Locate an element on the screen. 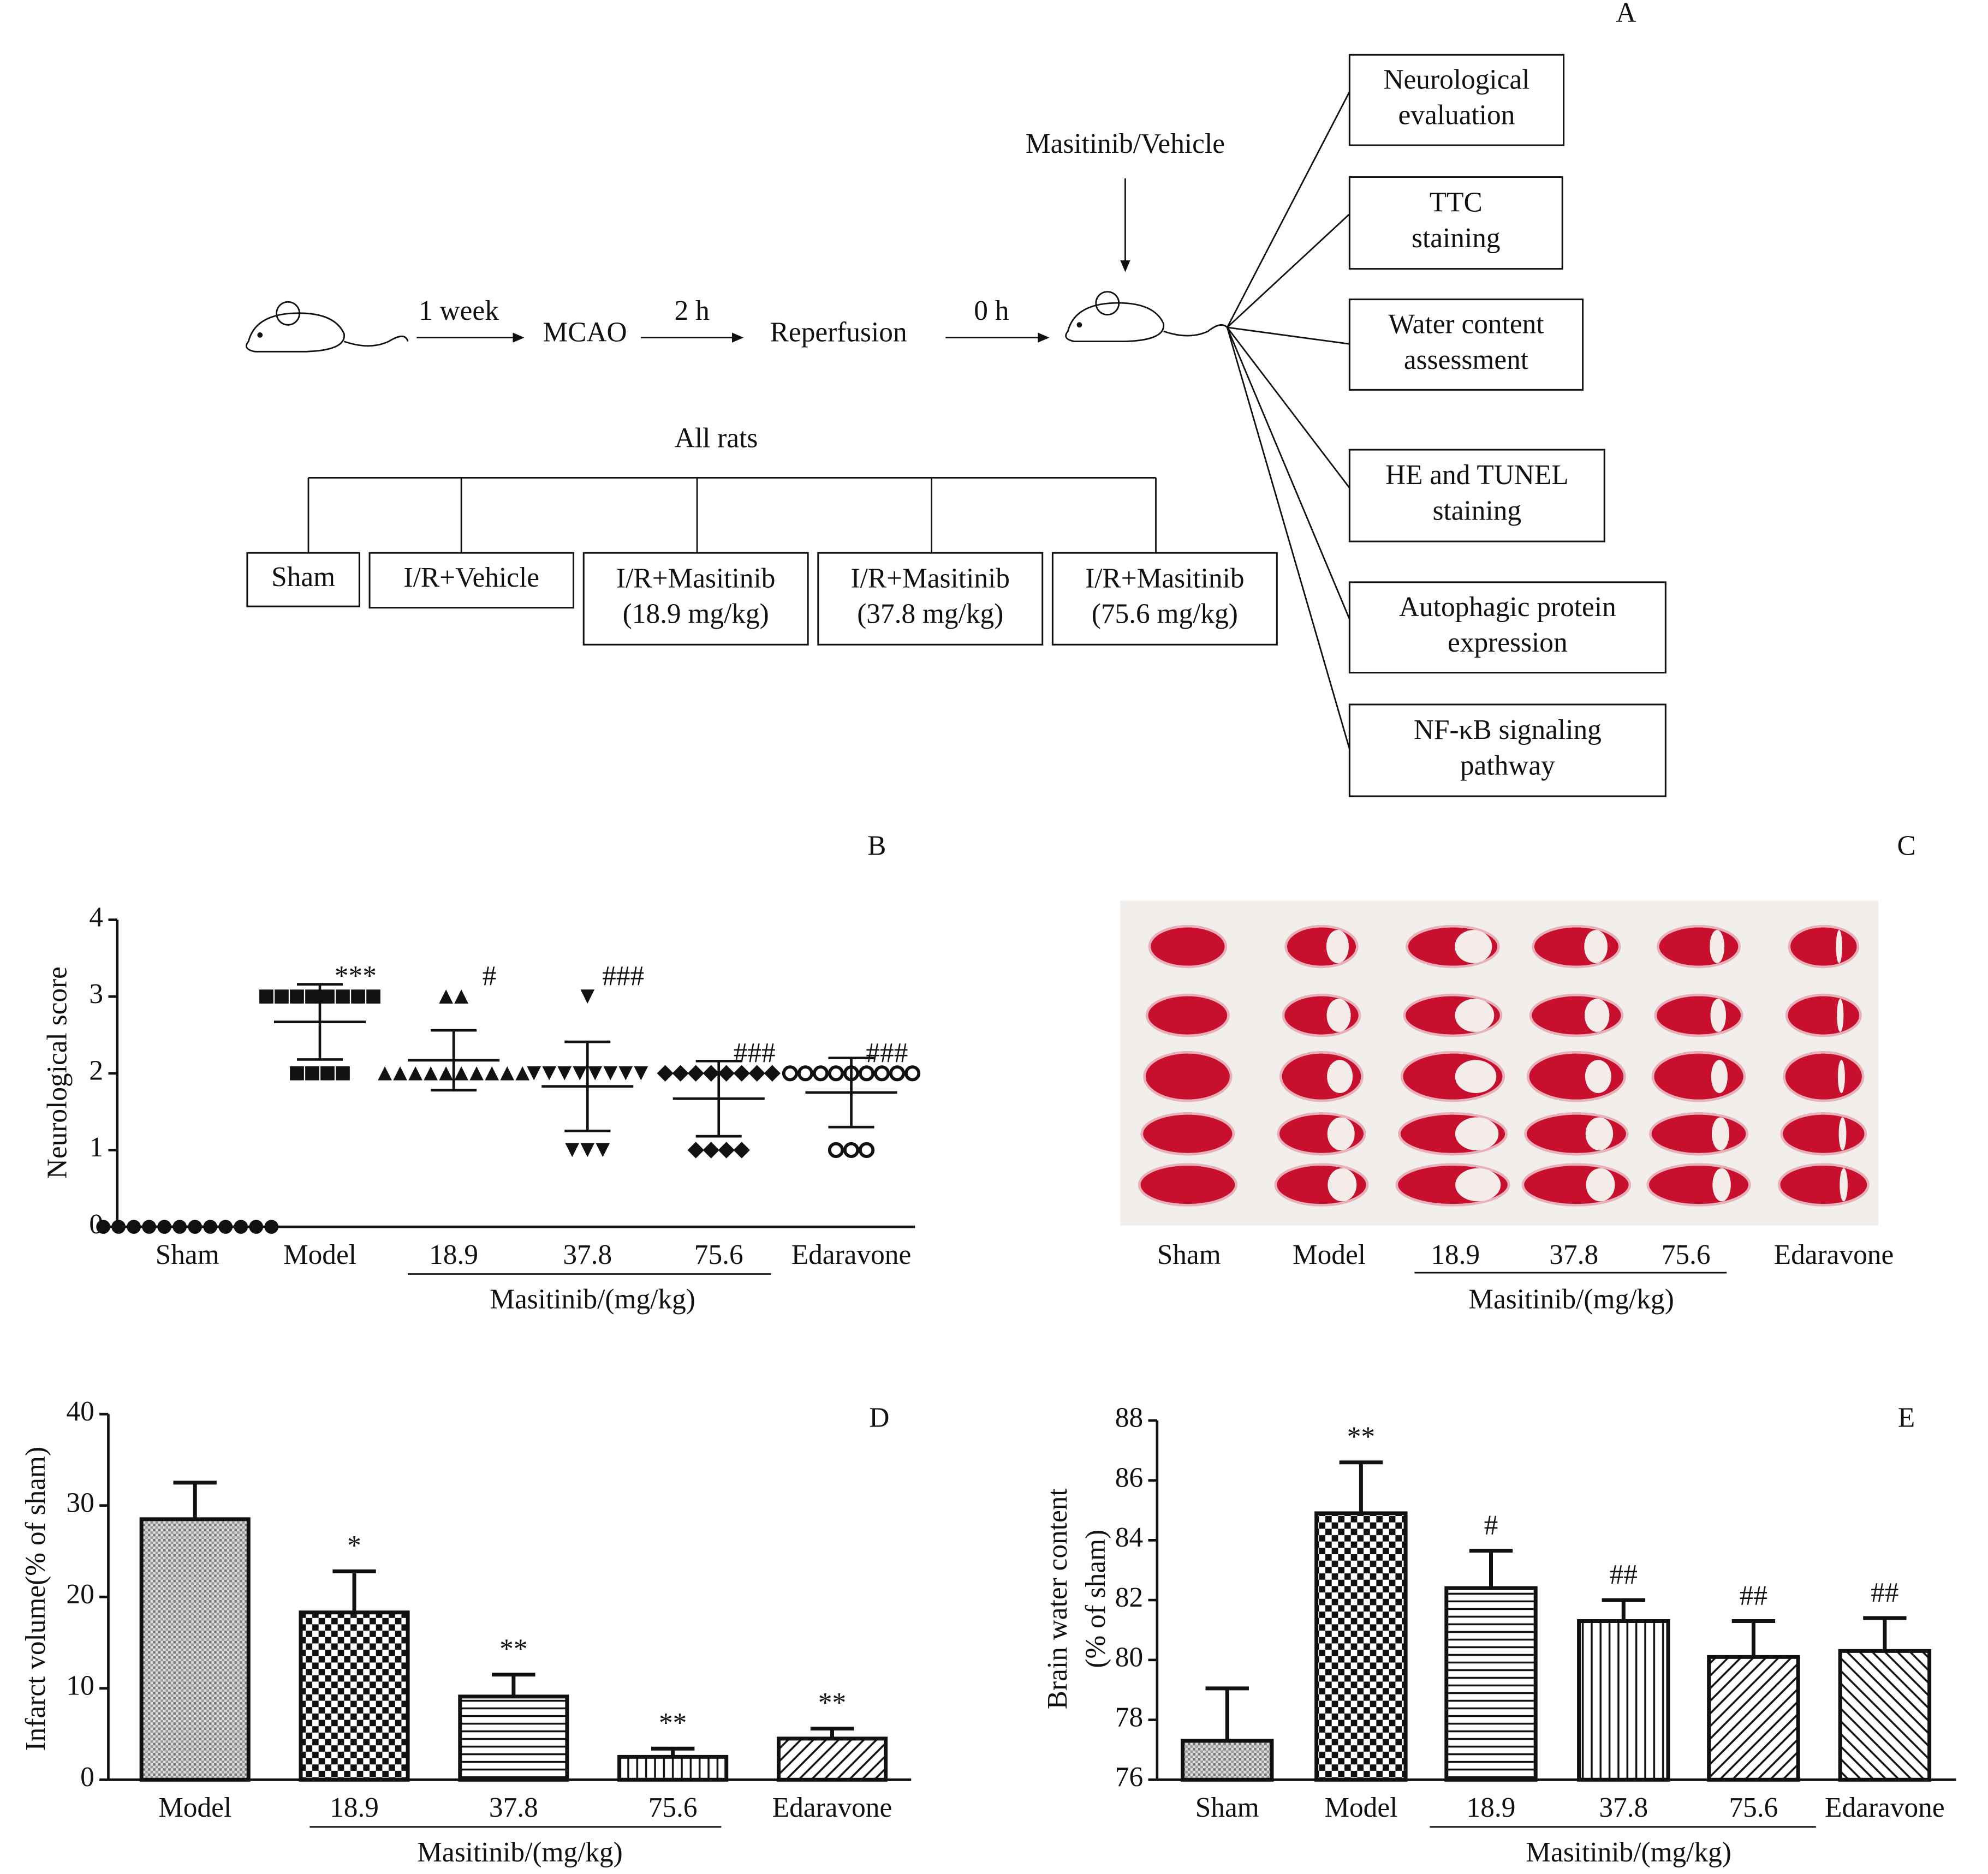 The height and width of the screenshot is (1874, 1988). outcome-label: TTC is located at coordinates (1456, 203).